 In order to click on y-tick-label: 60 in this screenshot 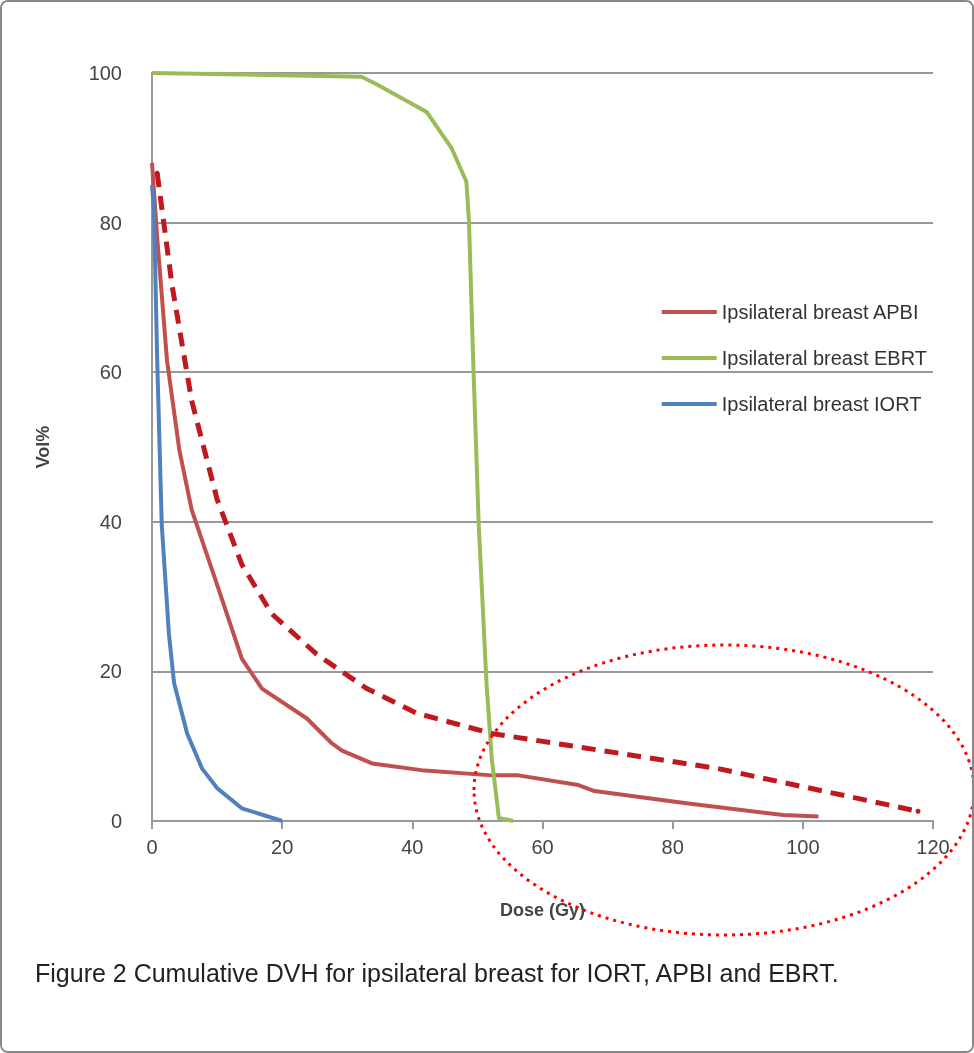, I will do `click(110, 372)`.